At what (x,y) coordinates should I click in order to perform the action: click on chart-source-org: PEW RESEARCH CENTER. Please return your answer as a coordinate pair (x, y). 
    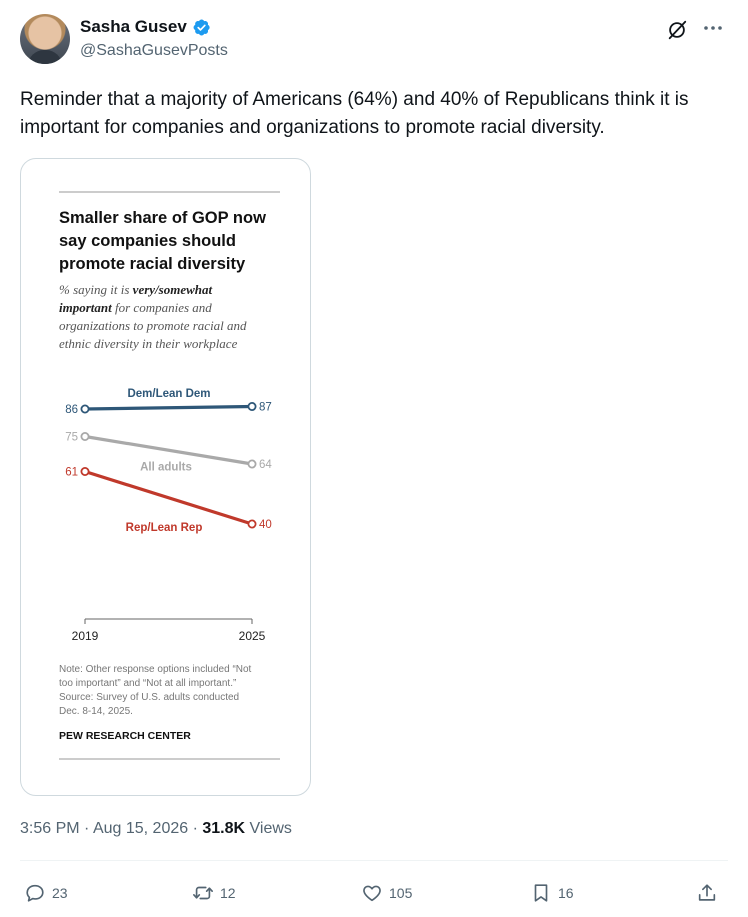
    Looking at the image, I should click on (125, 736).